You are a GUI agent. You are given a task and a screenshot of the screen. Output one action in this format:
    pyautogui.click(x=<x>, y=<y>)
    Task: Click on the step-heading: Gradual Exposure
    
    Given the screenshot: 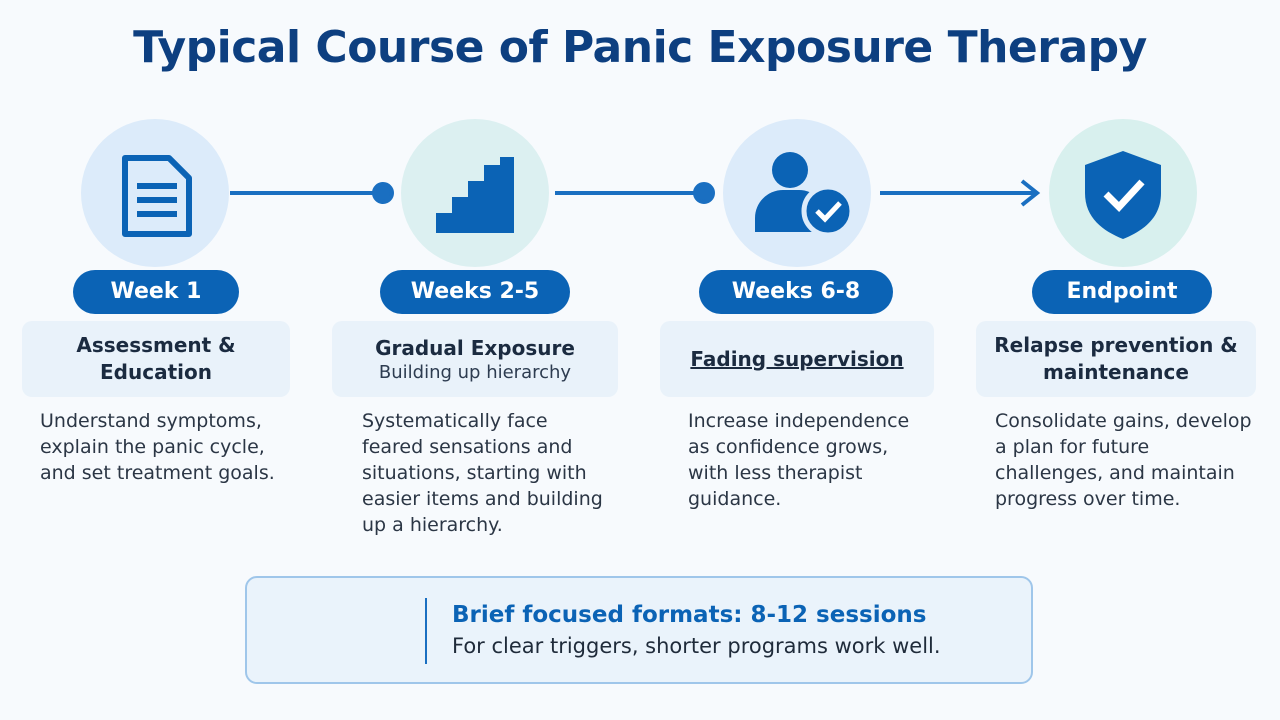 What is the action you would take?
    pyautogui.click(x=475, y=348)
    